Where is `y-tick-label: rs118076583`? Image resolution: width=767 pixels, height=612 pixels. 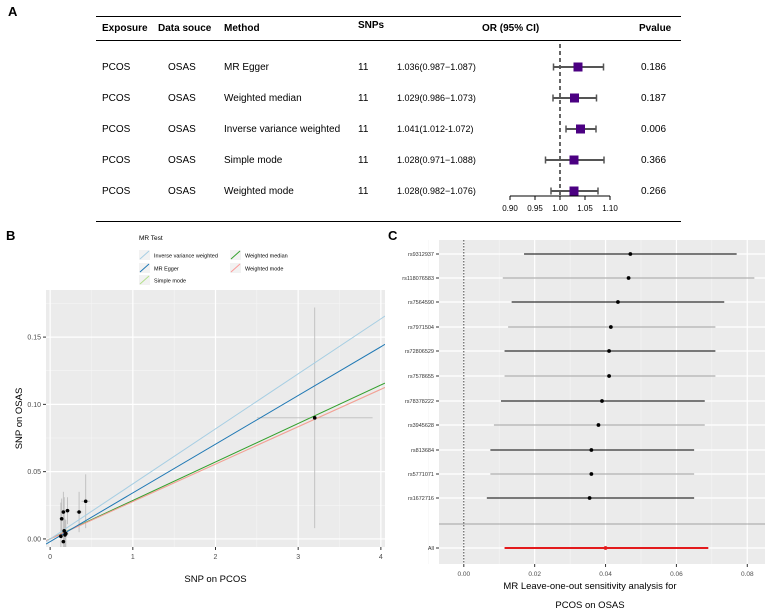 y-tick-label: rs118076583 is located at coordinates (418, 279).